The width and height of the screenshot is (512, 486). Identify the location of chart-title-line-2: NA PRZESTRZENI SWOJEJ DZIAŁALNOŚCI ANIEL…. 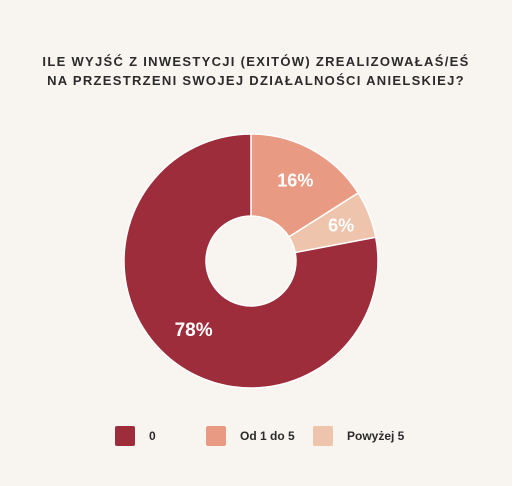
(256, 80).